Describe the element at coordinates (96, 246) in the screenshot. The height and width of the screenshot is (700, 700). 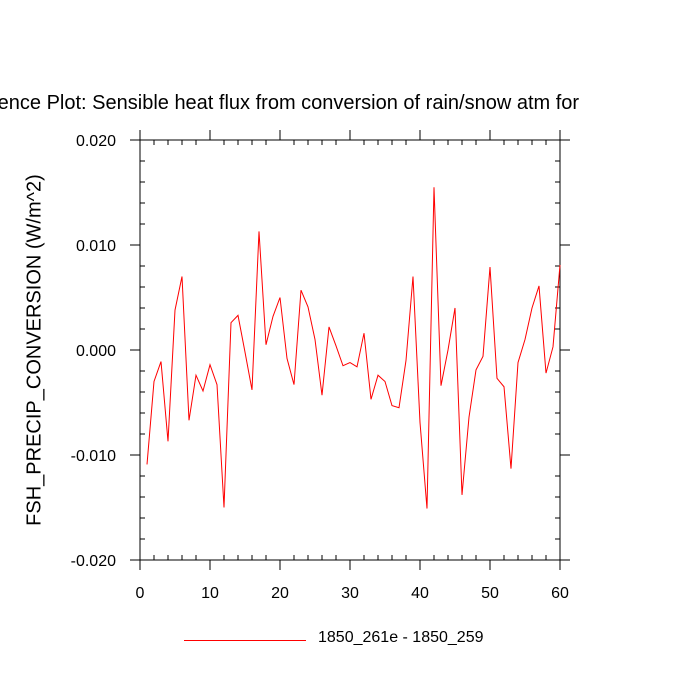
I see `y-tick-label: 0.010` at that location.